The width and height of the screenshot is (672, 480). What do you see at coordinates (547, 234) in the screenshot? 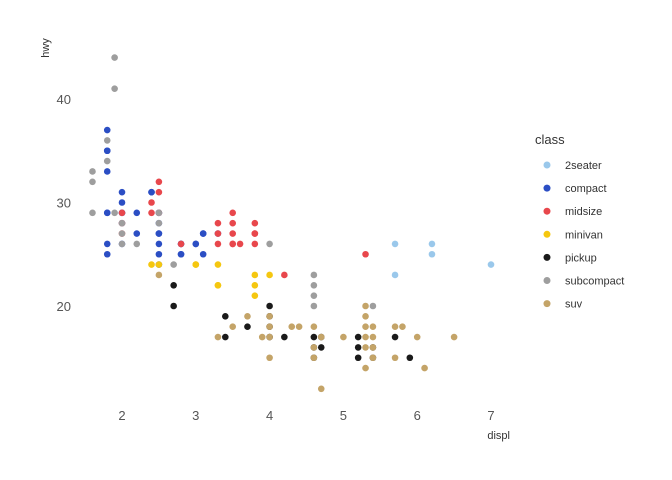
I see `legend-key-minivan` at bounding box center [547, 234].